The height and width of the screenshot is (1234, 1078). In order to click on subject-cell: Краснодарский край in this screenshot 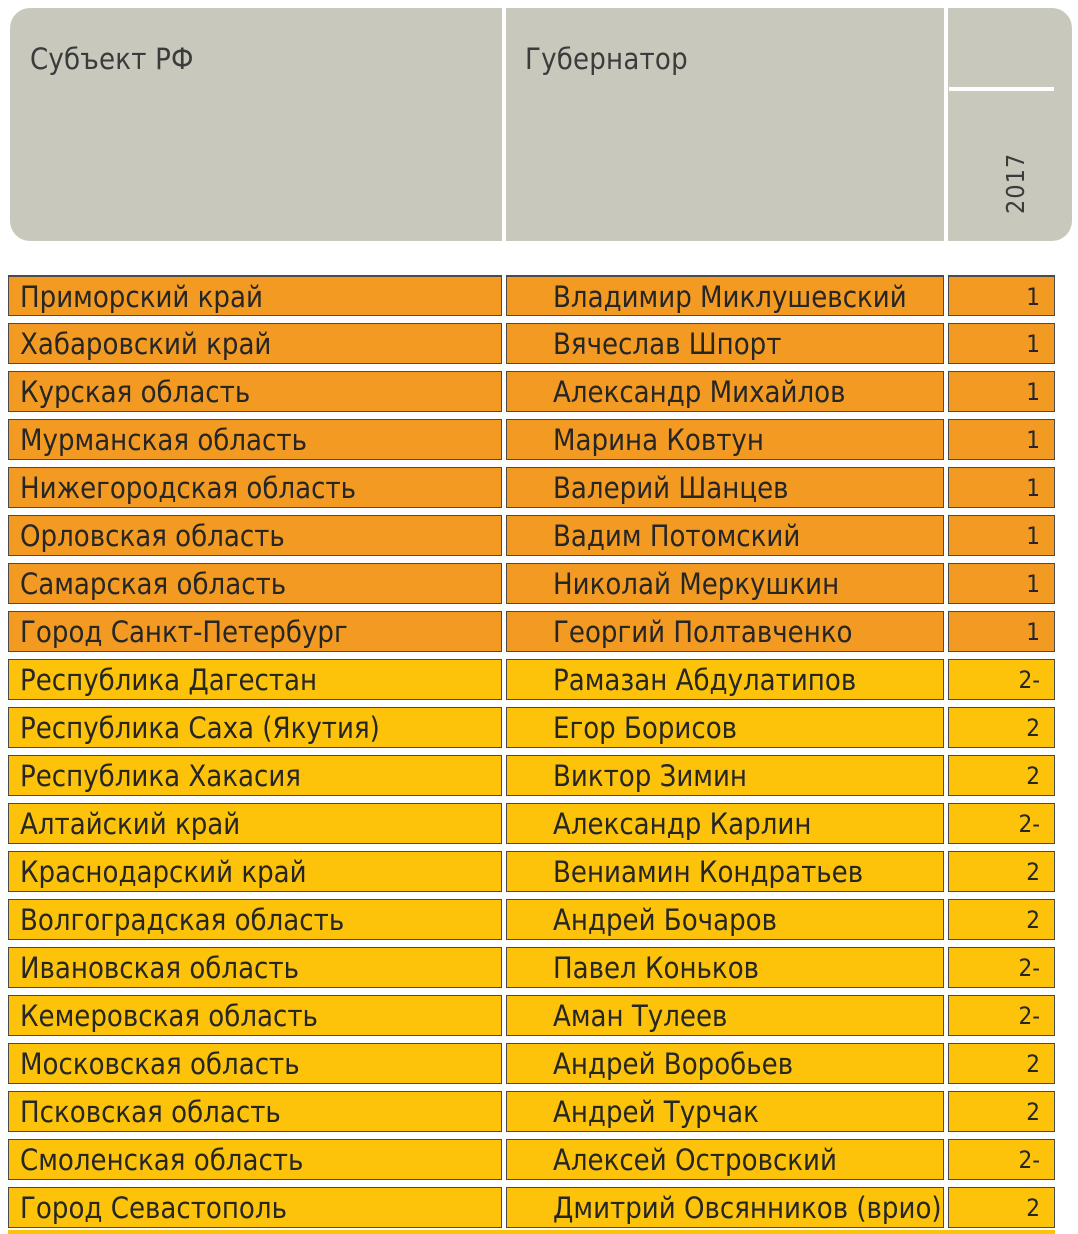, I will do `click(255, 871)`.